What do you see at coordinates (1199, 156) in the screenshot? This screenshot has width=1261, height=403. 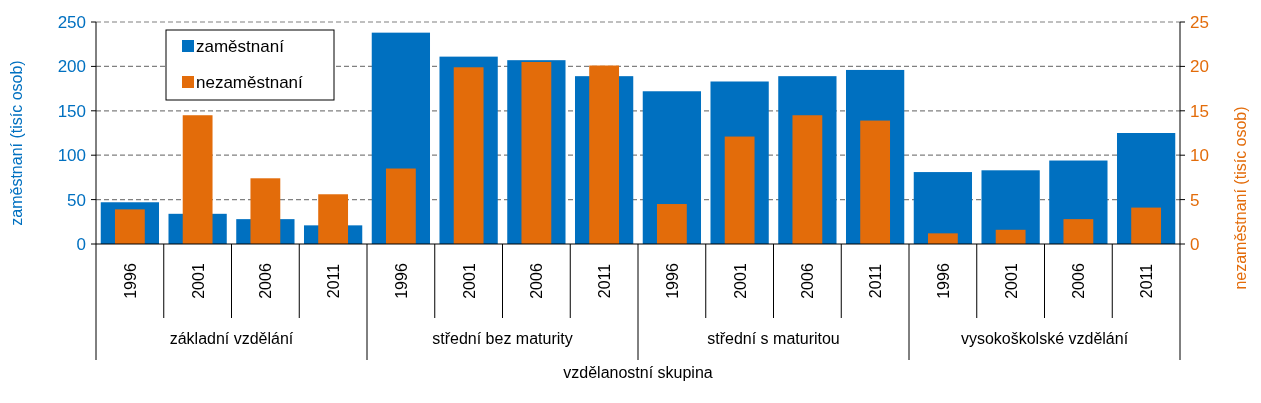 I see `y2-tick-label: 10` at bounding box center [1199, 156].